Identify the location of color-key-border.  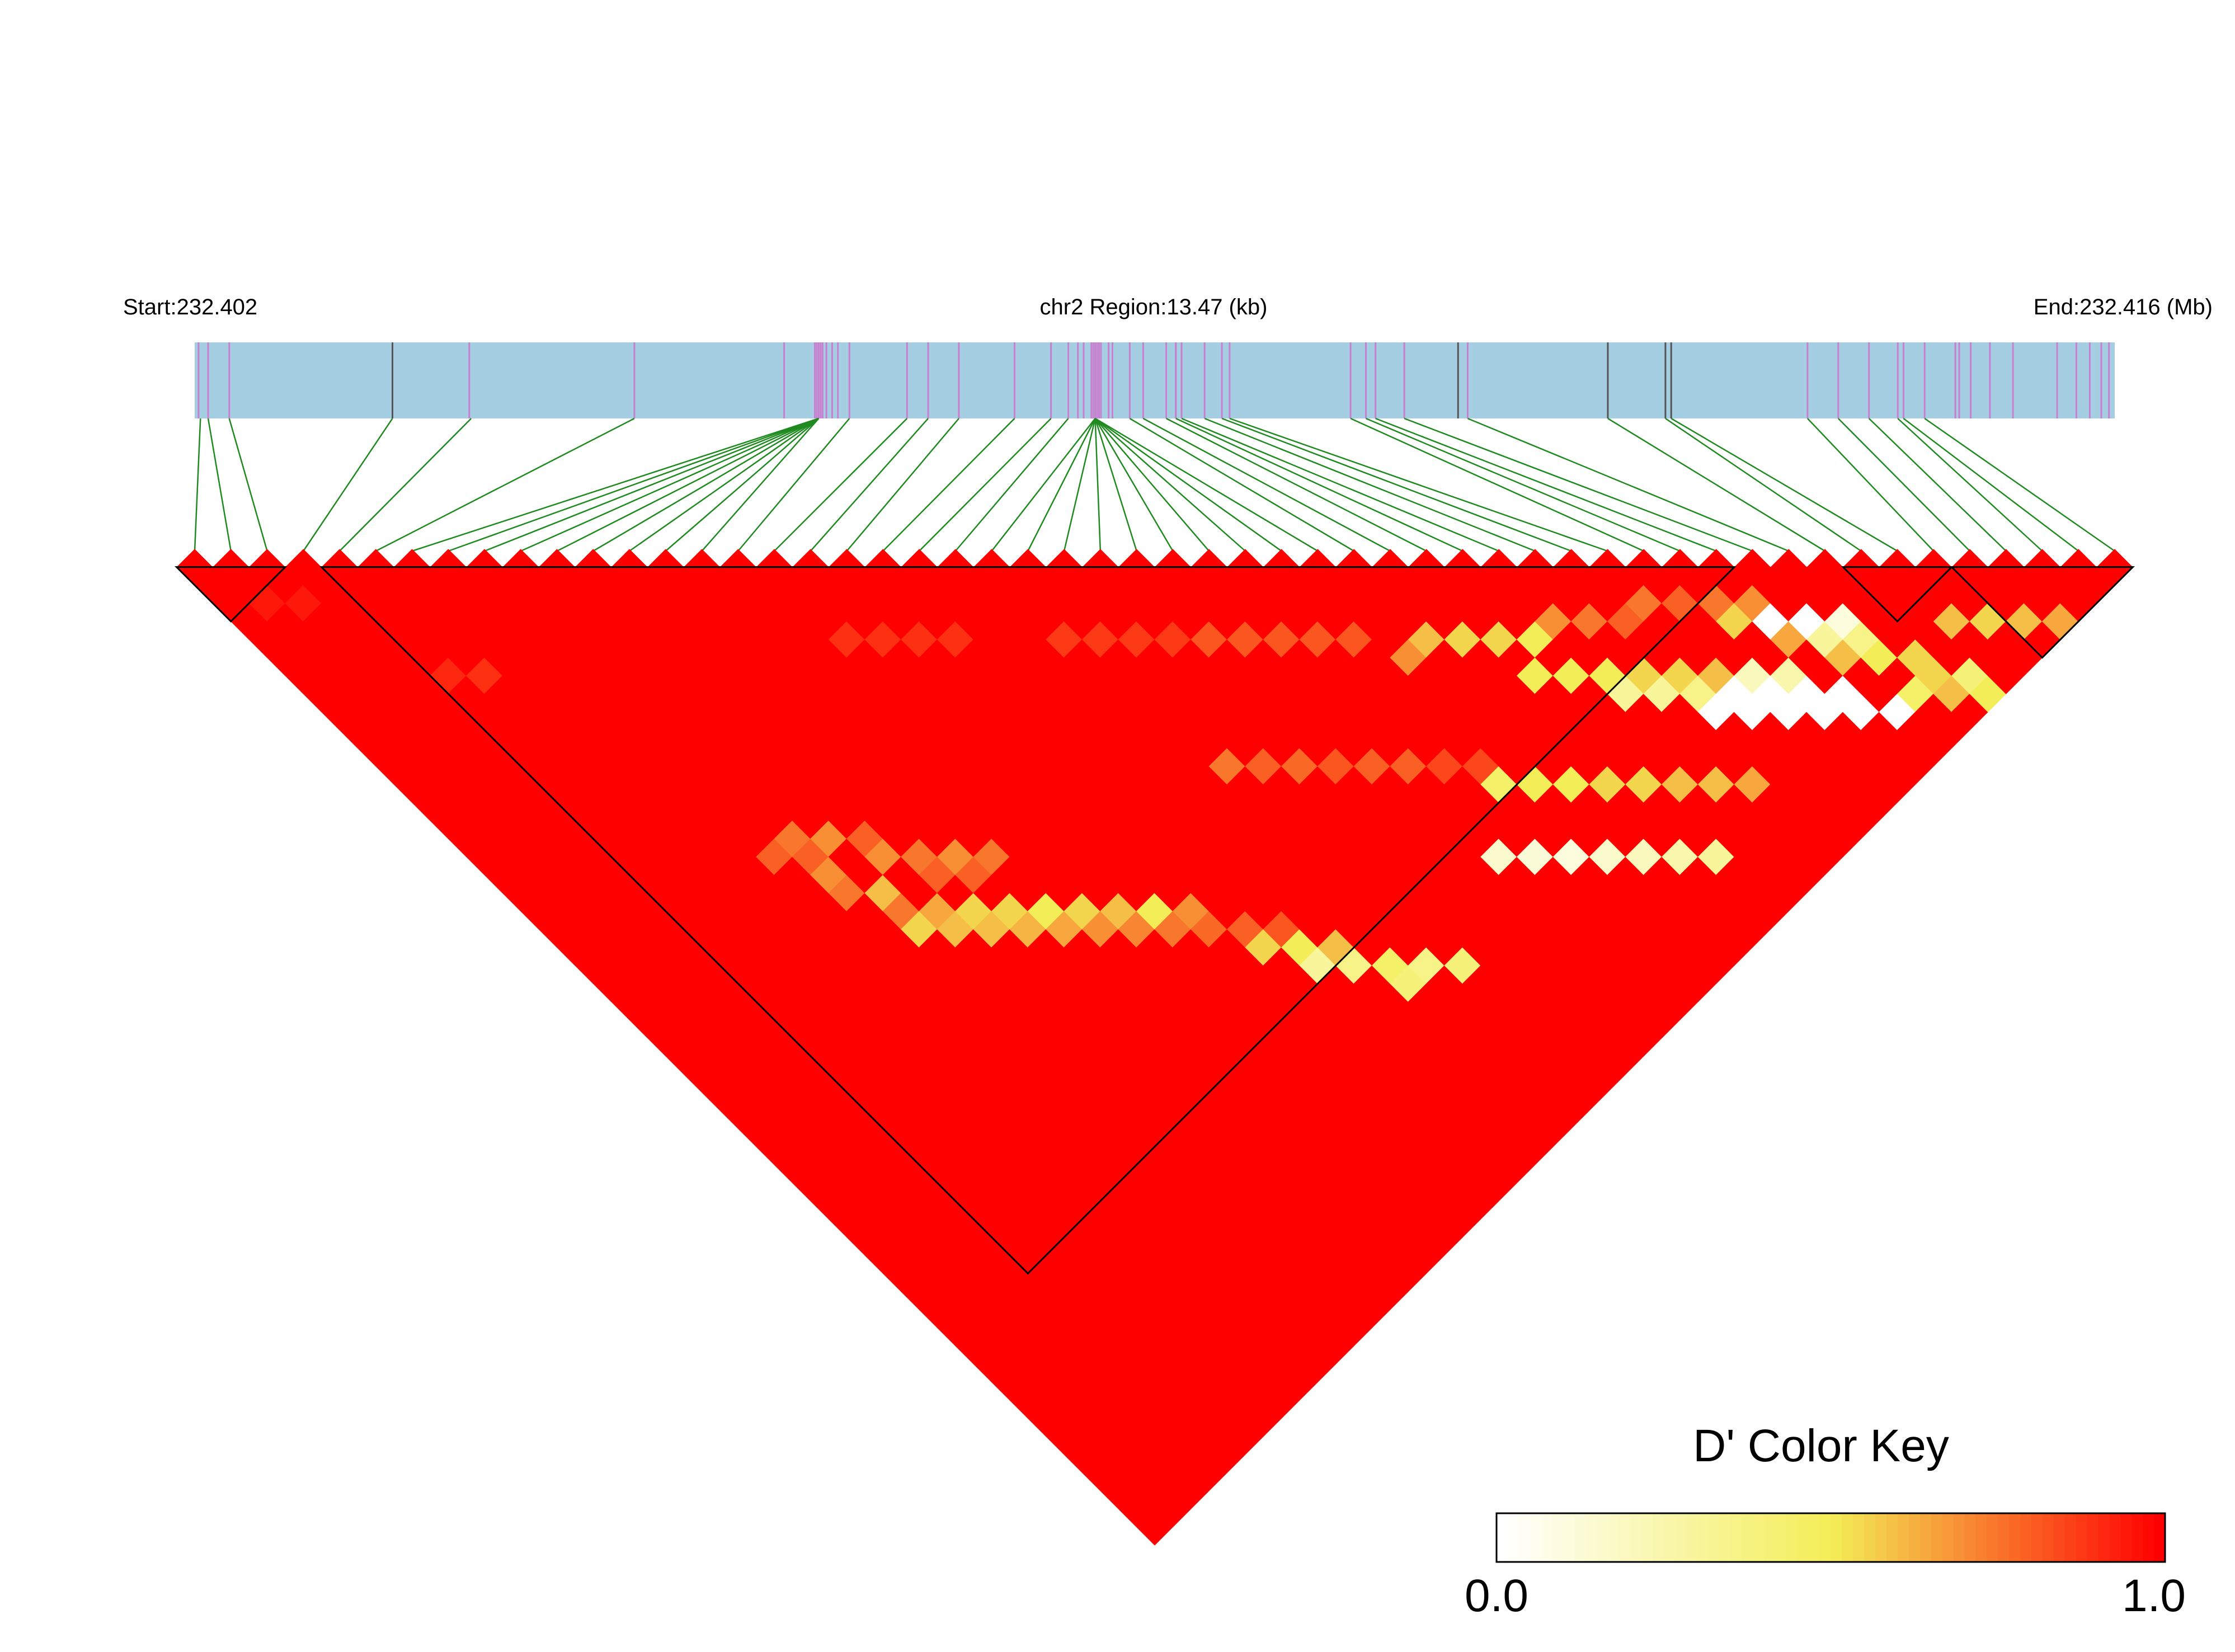
(1830, 1537).